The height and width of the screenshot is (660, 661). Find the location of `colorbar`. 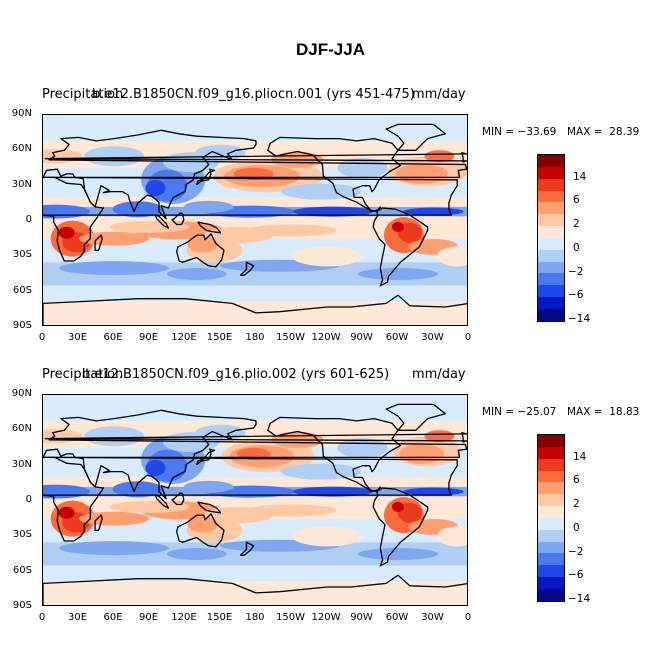

colorbar is located at coordinates (551, 518).